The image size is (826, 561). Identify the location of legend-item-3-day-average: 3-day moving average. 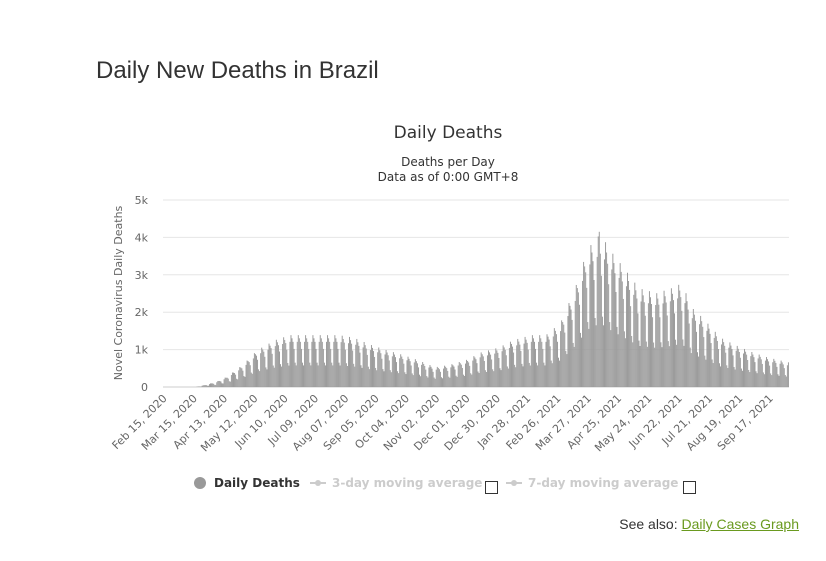
(396, 483).